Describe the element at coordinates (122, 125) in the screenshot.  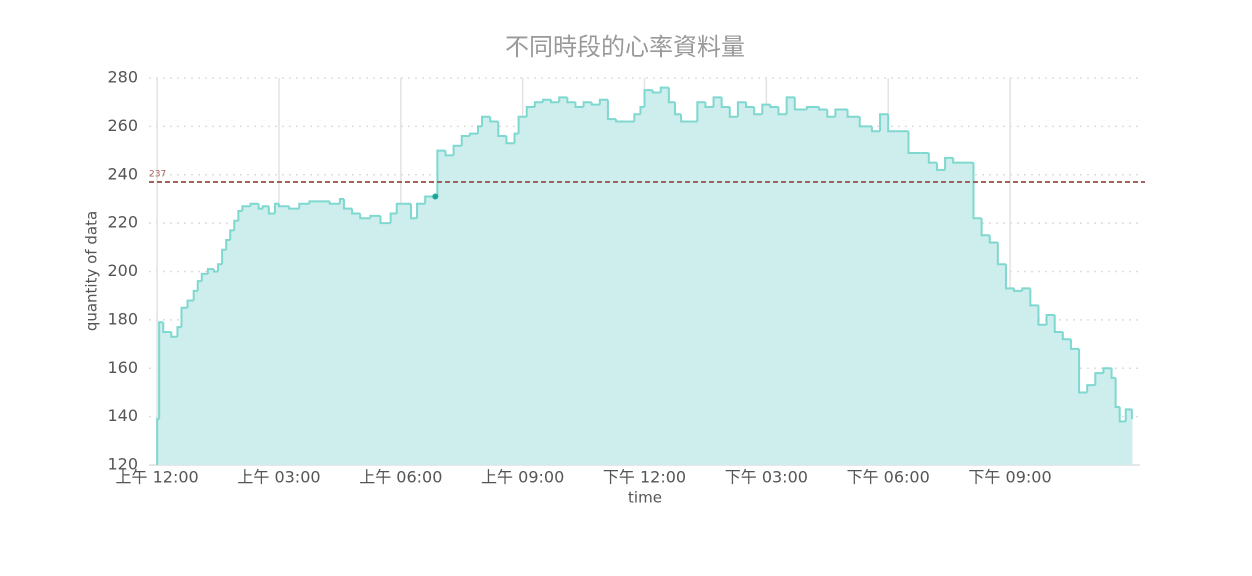
I see `y-tick-label: 260` at that location.